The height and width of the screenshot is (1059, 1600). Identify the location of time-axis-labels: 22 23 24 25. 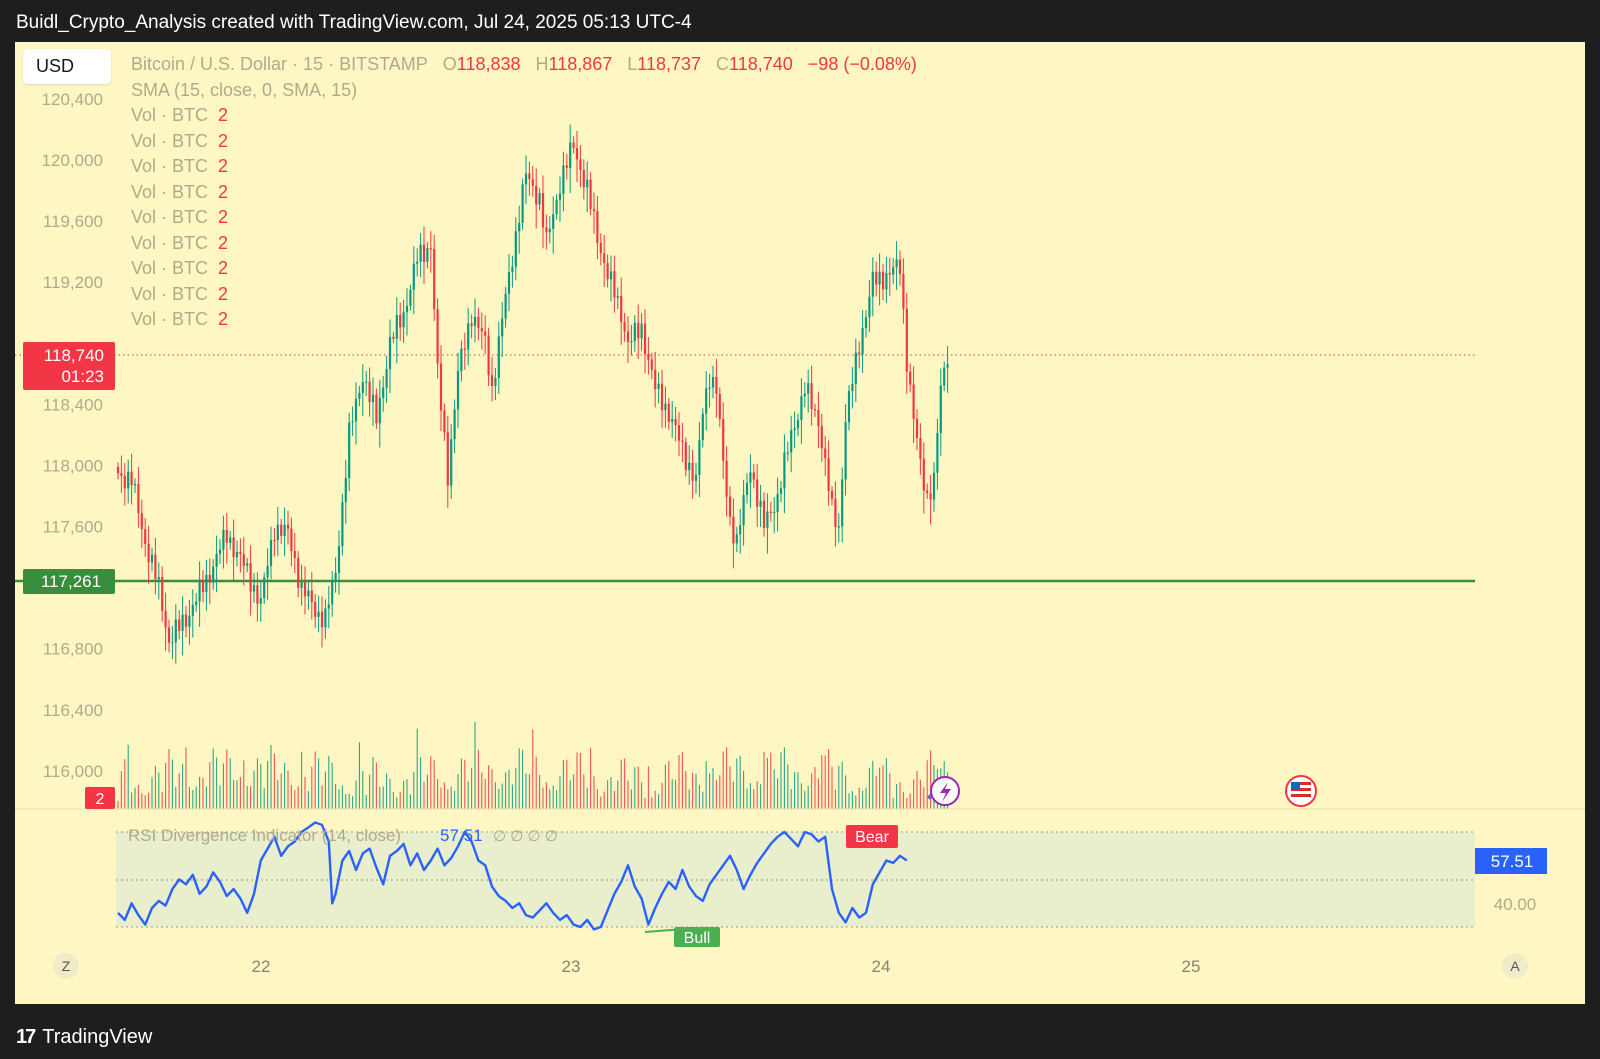
(726, 966).